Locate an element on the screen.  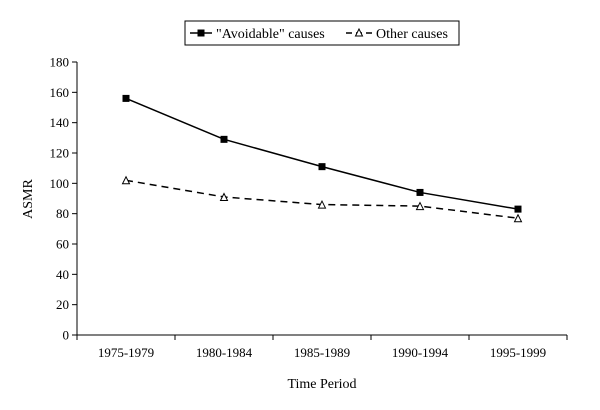
x-tick-label: 1995-1999 is located at coordinates (518, 352).